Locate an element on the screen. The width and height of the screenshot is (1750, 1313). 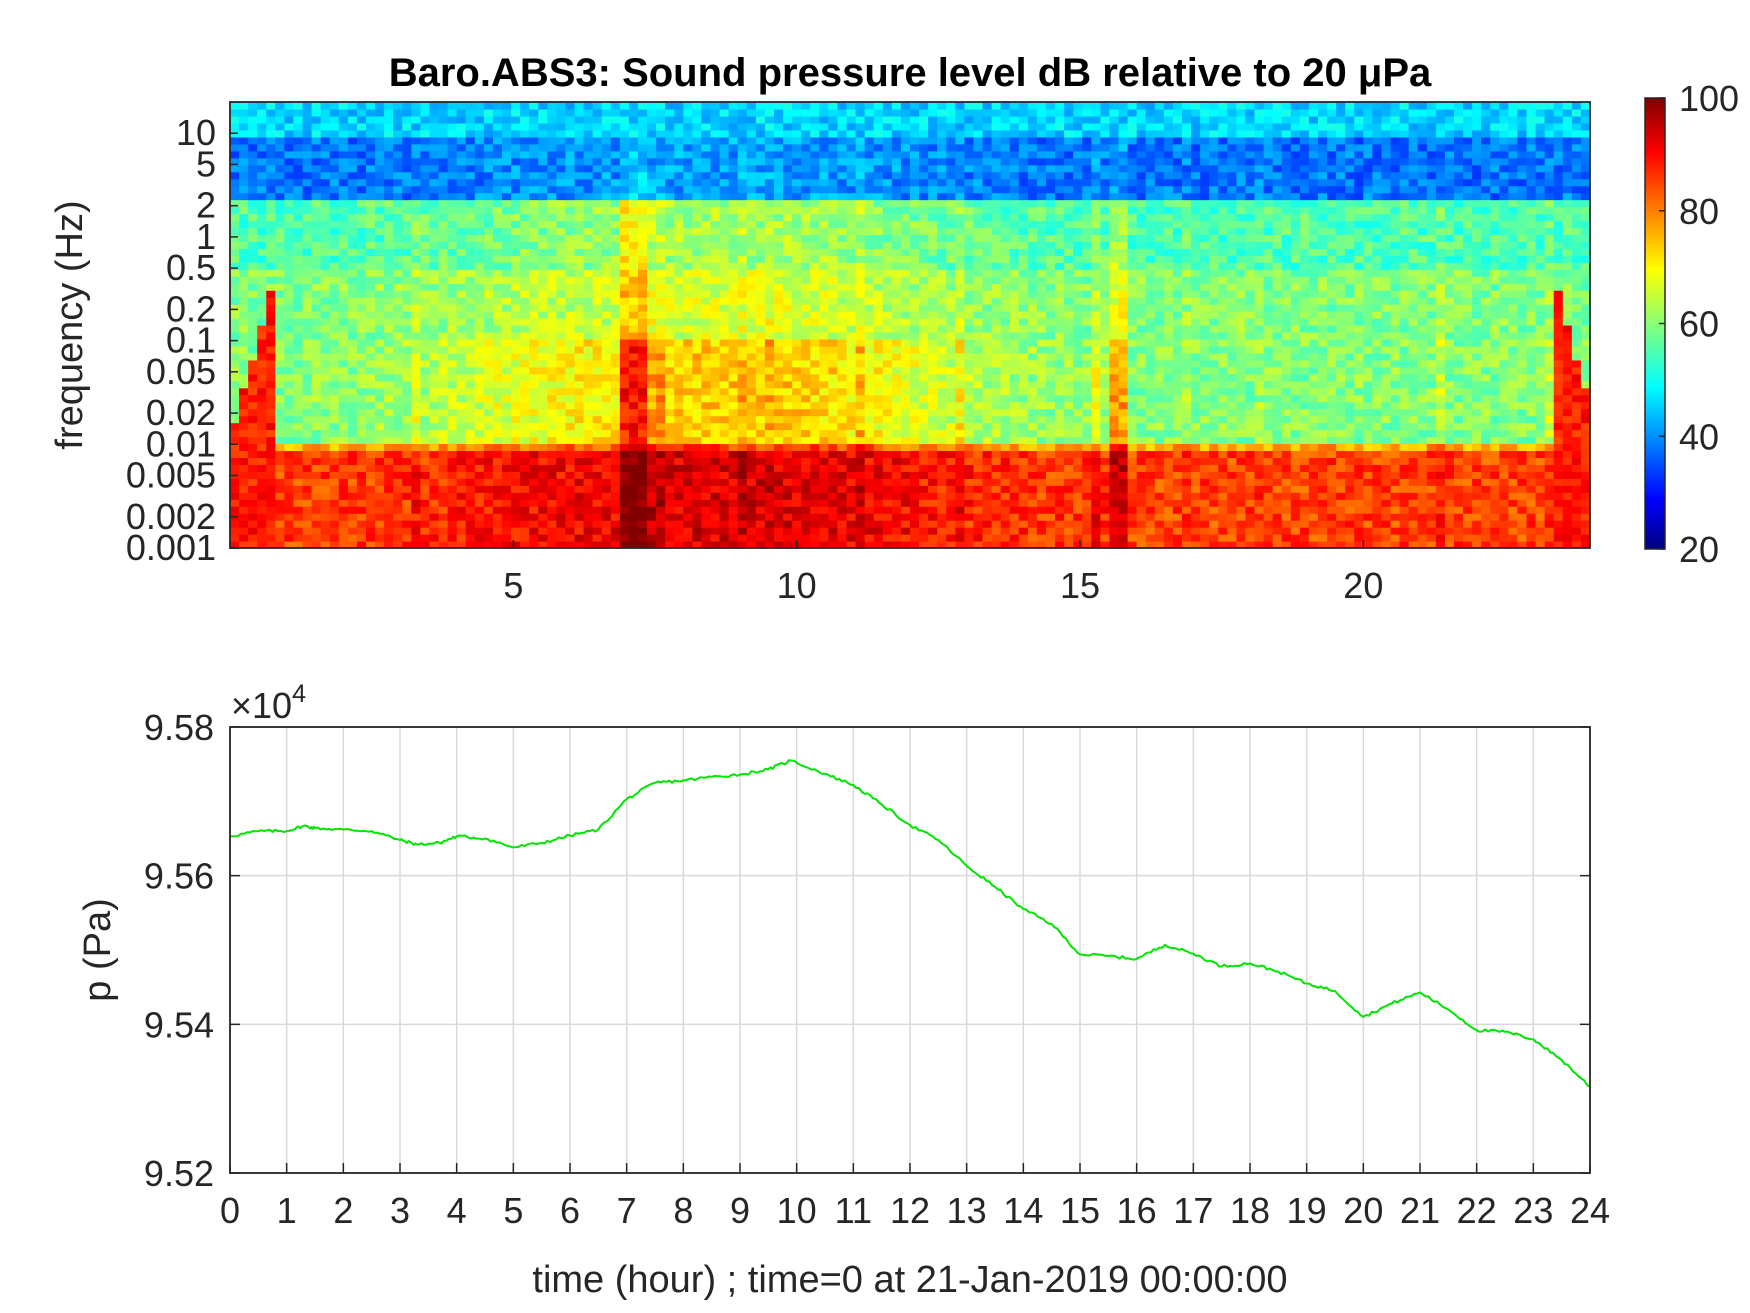
spectrogram-y-tick-label: 5 is located at coordinates (206, 163).